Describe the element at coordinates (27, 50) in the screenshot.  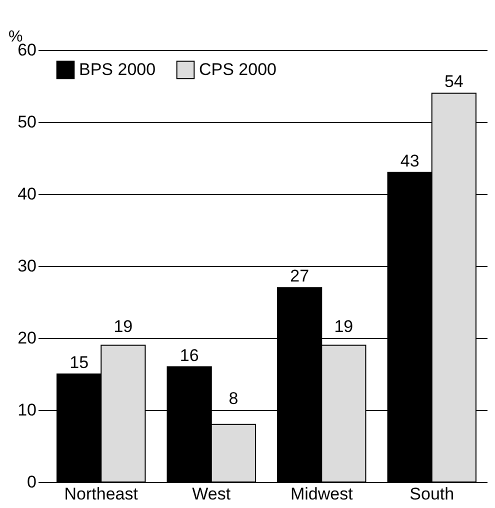
I see `y-tick-label: 60` at that location.